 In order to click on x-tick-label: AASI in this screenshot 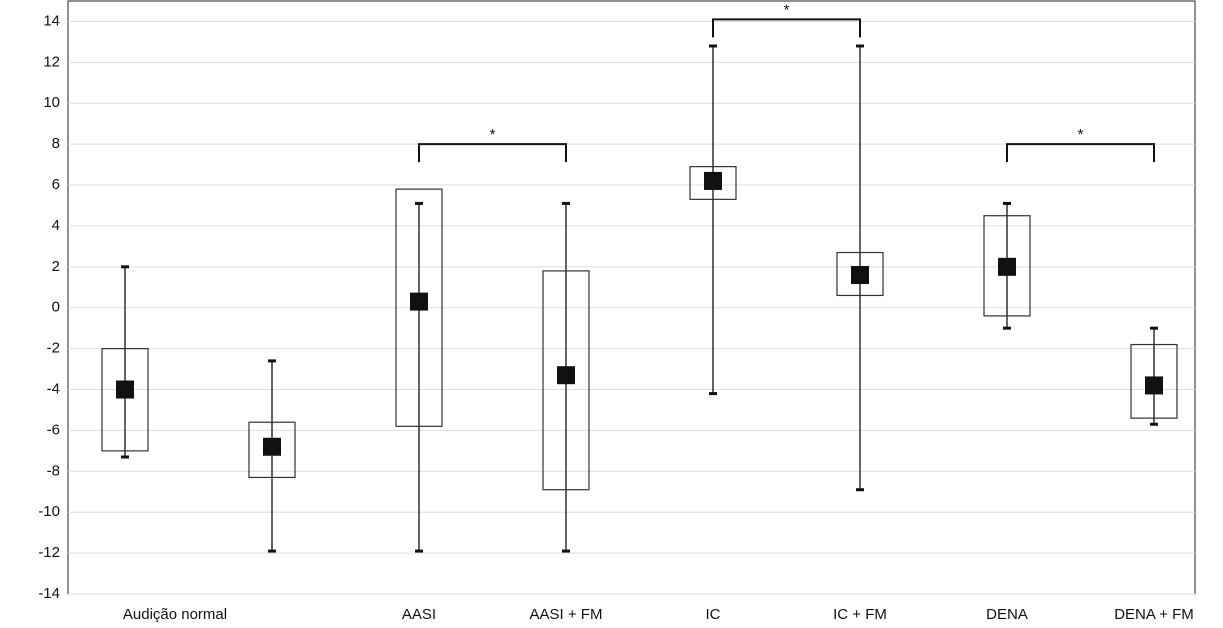, I will do `click(419, 614)`.